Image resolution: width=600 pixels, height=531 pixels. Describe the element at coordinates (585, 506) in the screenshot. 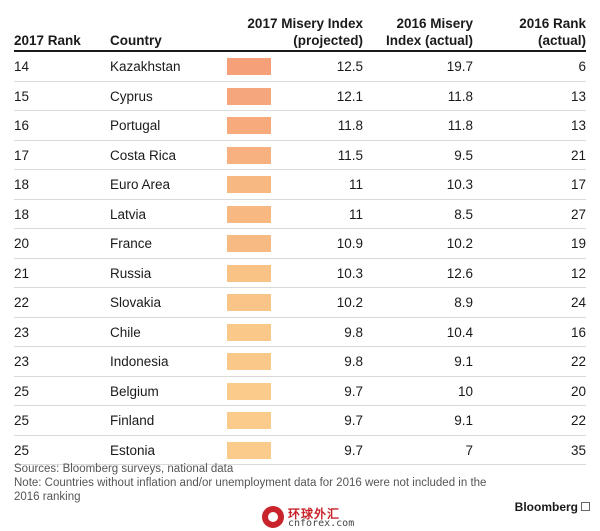

I see `bloomberg-mark-icon` at that location.